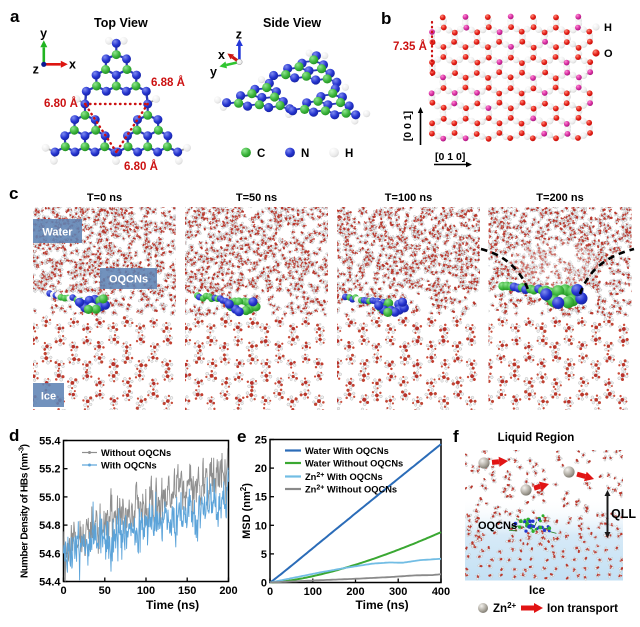 The width and height of the screenshot is (640, 627). Describe the element at coordinates (608, 54) in the screenshot. I see `svg-text: O` at that location.